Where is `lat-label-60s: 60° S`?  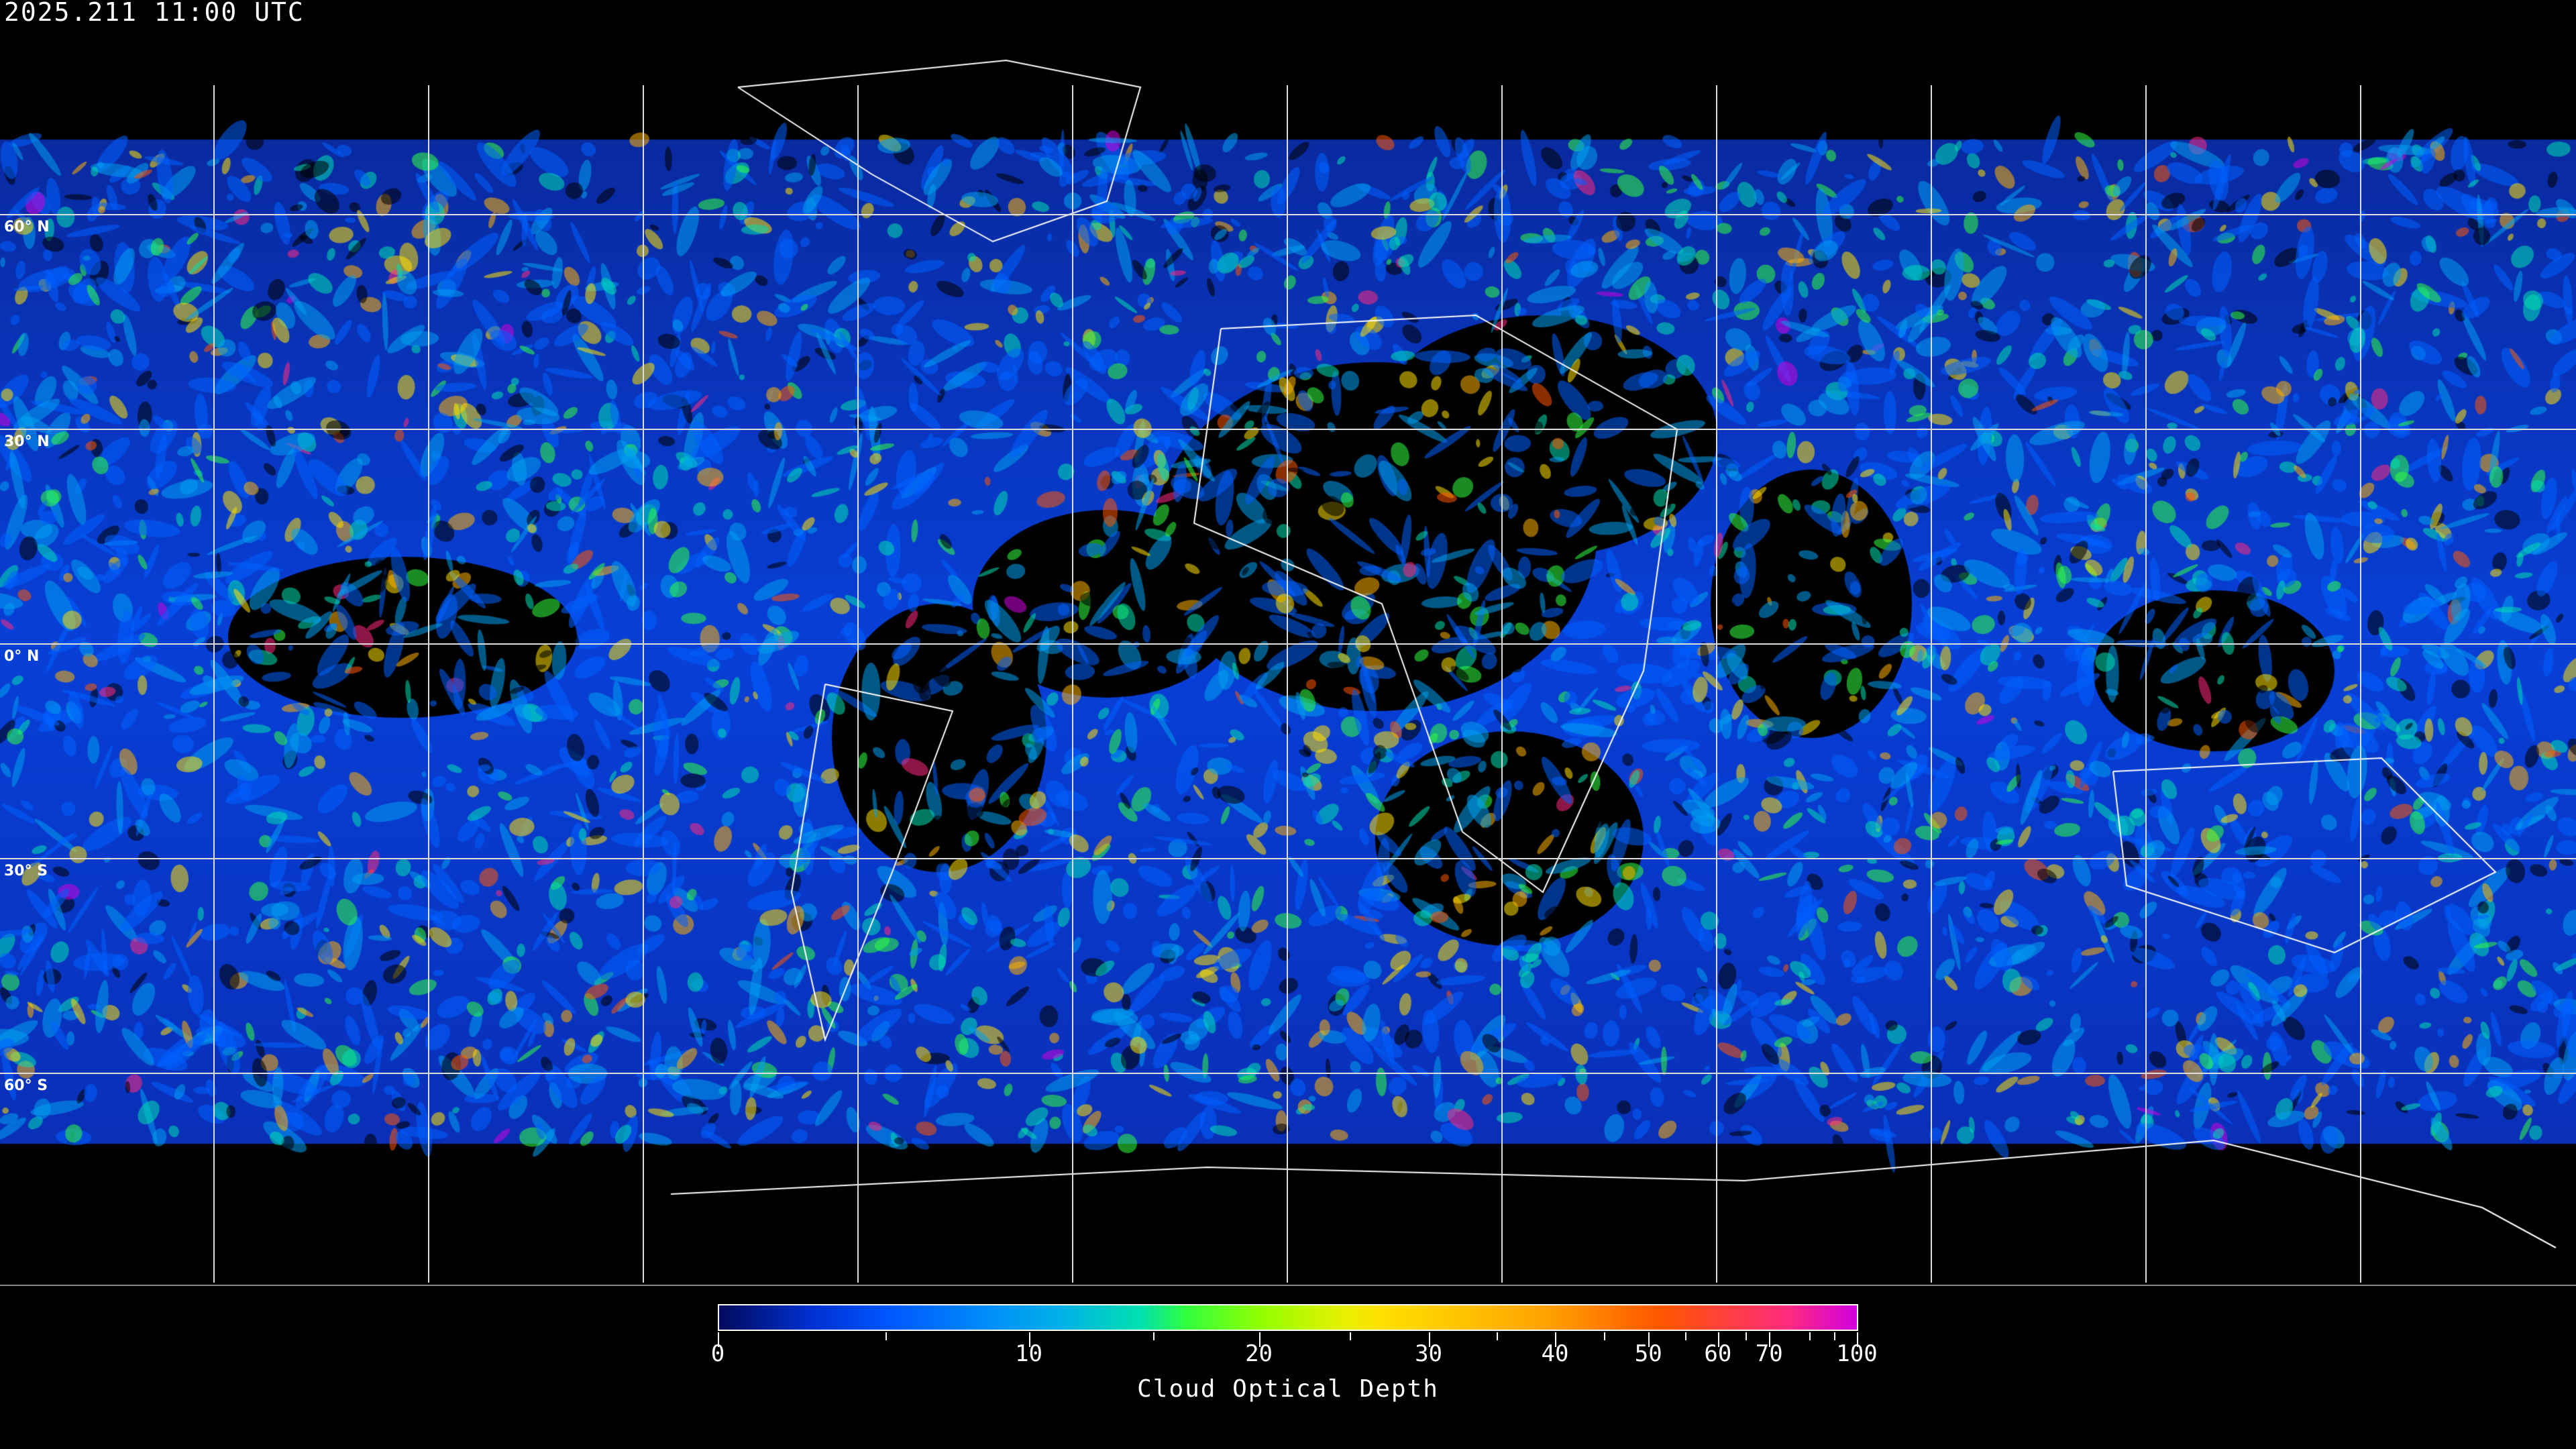
lat-label-60s: 60° S is located at coordinates (26, 1085).